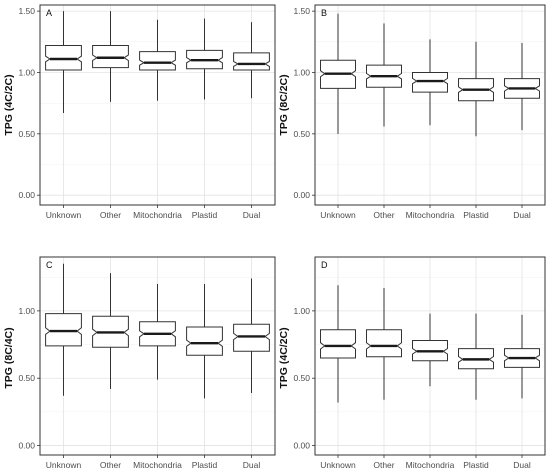 The width and height of the screenshot is (550, 473). Describe the element at coordinates (49, 265) in the screenshot. I see `panel-letter: C` at that location.